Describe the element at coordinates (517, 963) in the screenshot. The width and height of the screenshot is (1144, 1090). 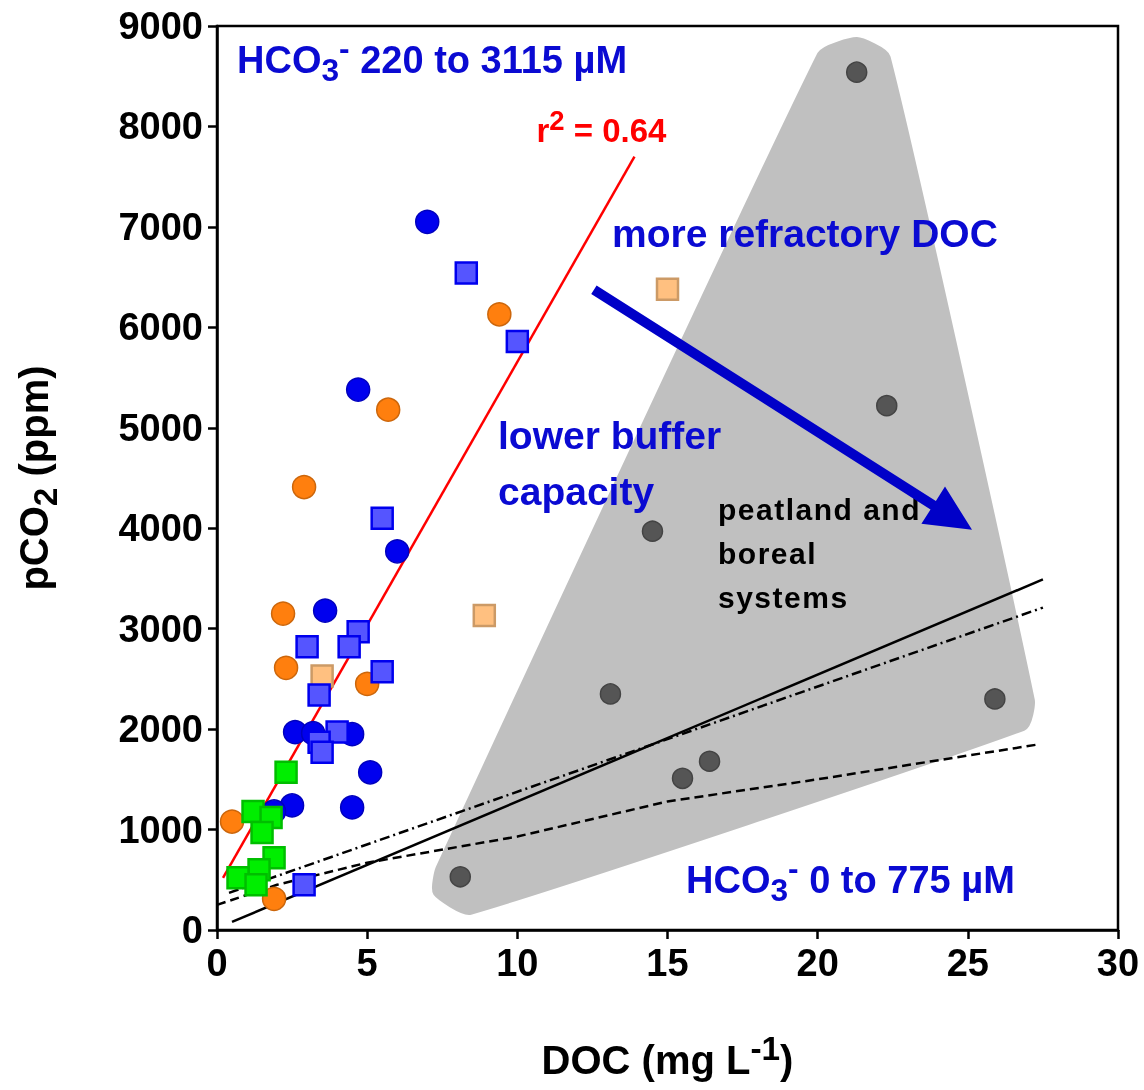
I see `x-tick-label: 10` at that location.